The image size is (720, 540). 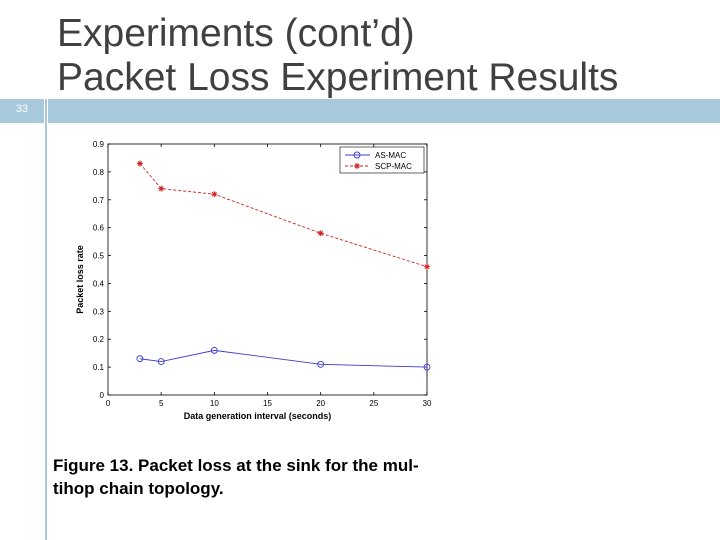 I want to click on x-tick-label: 25, so click(x=373, y=403).